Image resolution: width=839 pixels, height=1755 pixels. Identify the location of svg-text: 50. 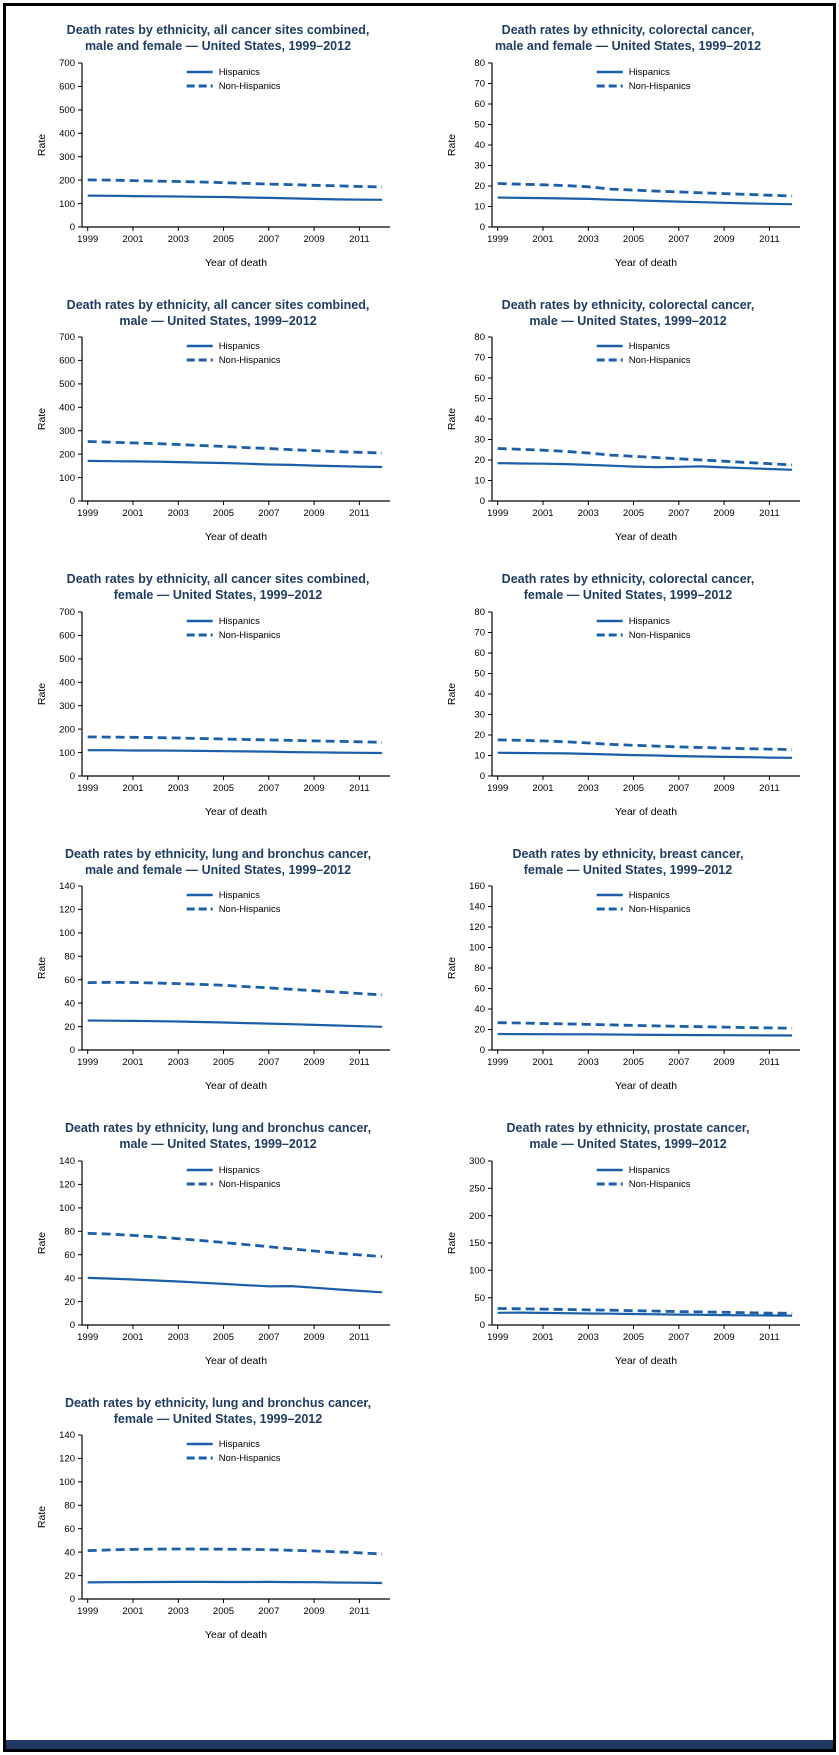
(479, 673).